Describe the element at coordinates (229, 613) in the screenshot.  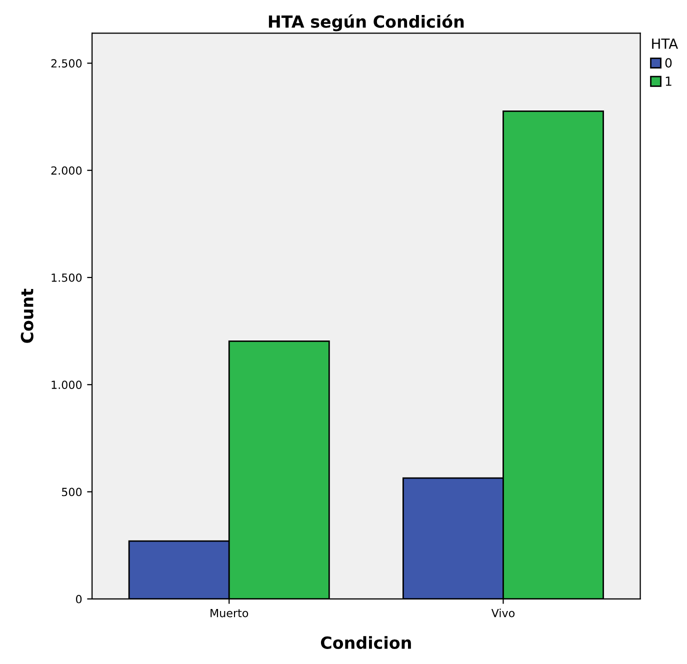
I see `x-tick-label: Muerto` at that location.